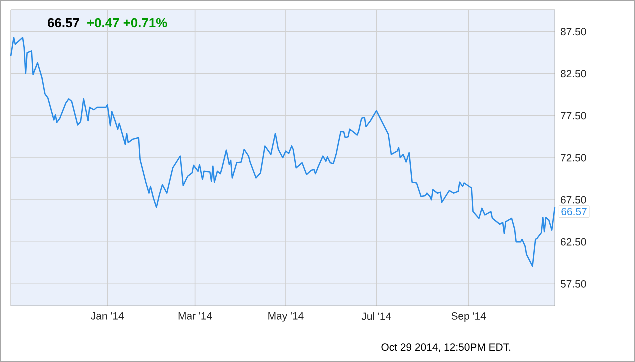 The width and height of the screenshot is (635, 362). I want to click on x-tick-label: Jan '14, so click(107, 316).